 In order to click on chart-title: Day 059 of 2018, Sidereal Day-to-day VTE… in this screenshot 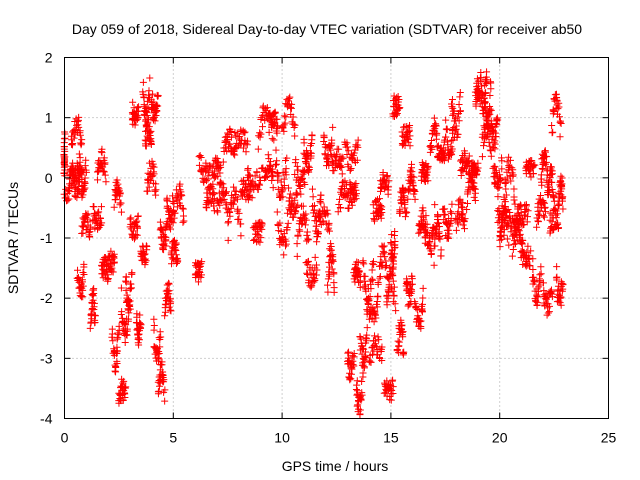, I will do `click(327, 29)`.